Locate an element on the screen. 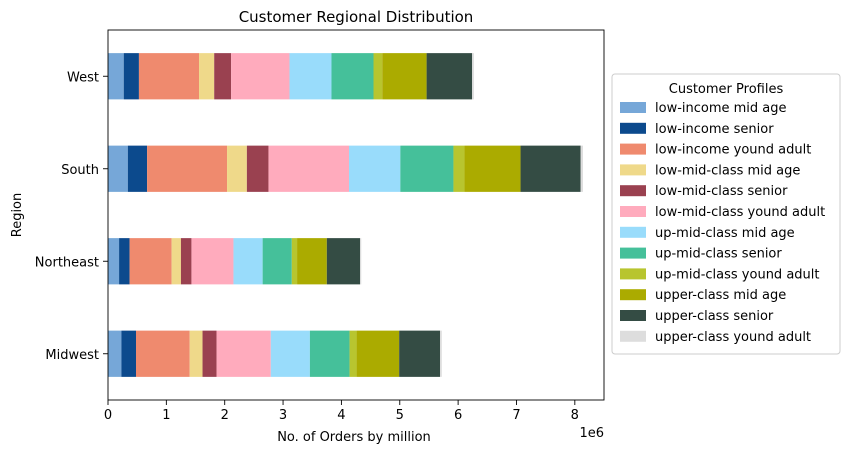 This screenshot has height=453, width=852. legend-label: low-mid-class mid age is located at coordinates (727, 170).